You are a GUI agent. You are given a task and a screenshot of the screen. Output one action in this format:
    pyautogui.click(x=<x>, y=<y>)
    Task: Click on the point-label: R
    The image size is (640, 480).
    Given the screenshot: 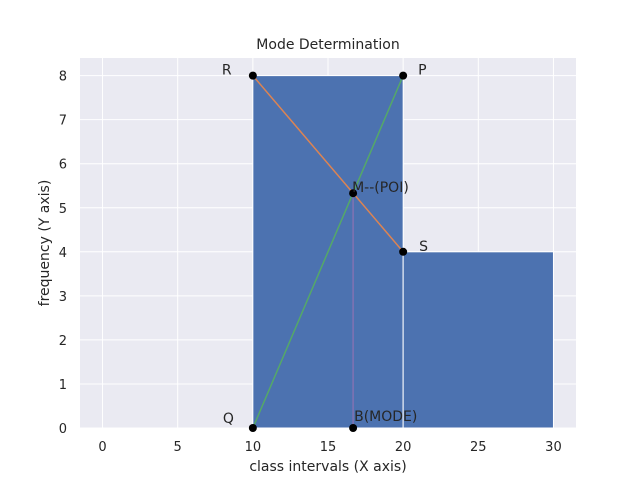 What is the action you would take?
    pyautogui.click(x=227, y=71)
    